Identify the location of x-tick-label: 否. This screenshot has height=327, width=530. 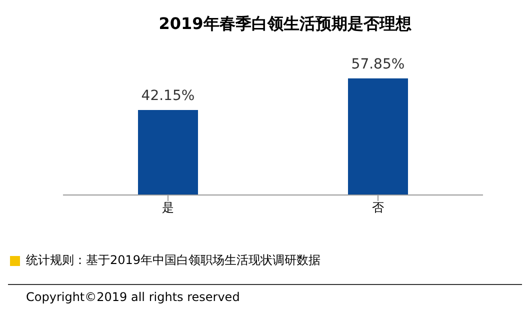
(378, 207).